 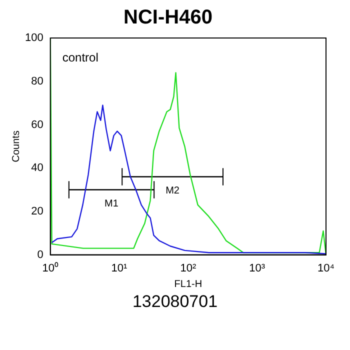 I want to click on x-axis-title: FL1-H, so click(x=188, y=284).